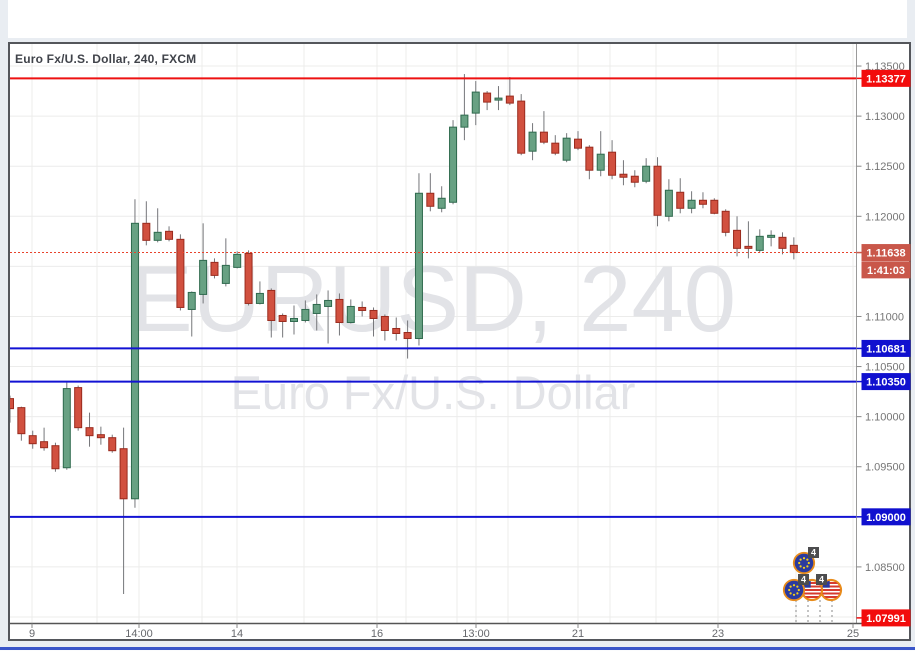  Describe the element at coordinates (886, 619) in the screenshot. I see `alert-price-label-text: 1.07991` at that location.